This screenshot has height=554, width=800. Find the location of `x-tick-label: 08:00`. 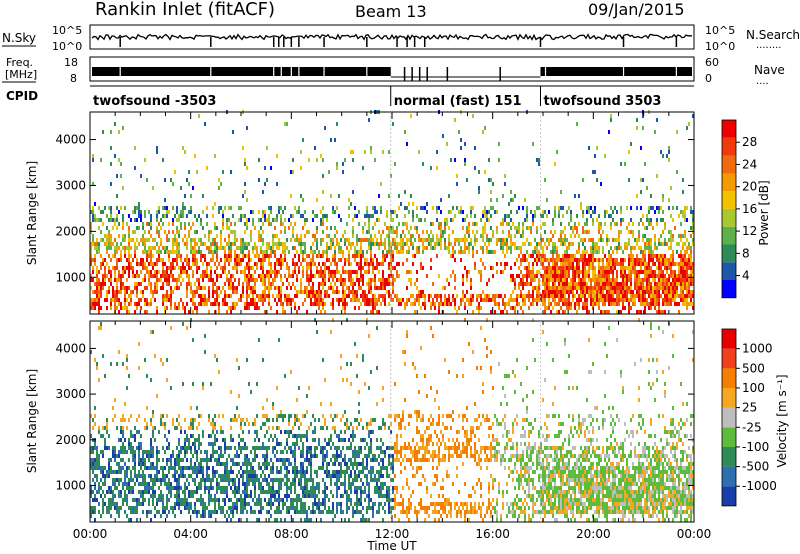

x-tick-label: 08:00 is located at coordinates (291, 534).